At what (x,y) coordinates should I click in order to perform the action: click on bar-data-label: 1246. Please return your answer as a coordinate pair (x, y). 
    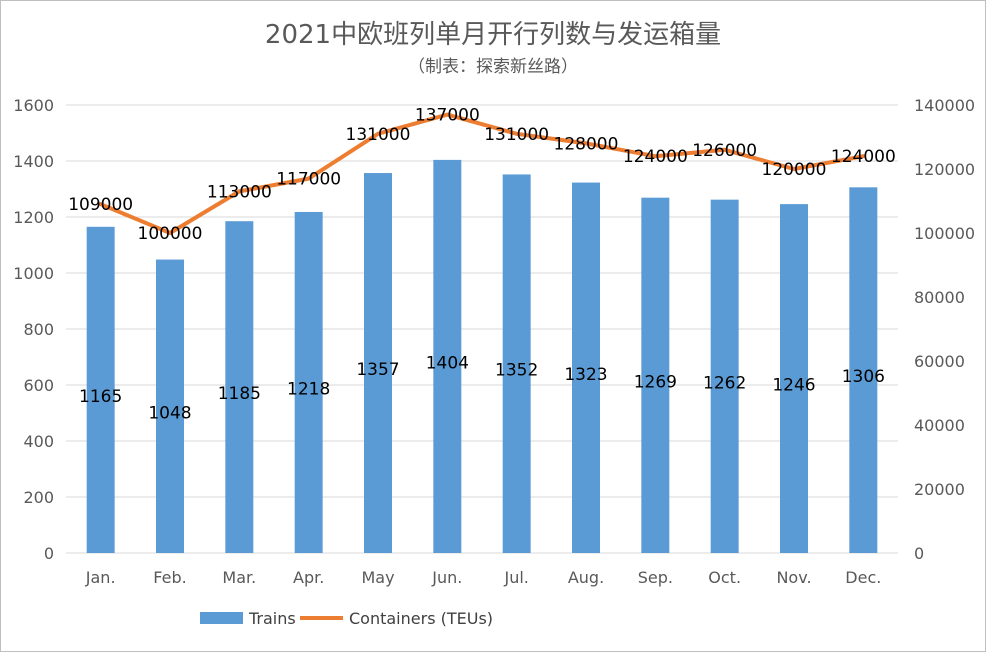
    Looking at the image, I should click on (793, 386).